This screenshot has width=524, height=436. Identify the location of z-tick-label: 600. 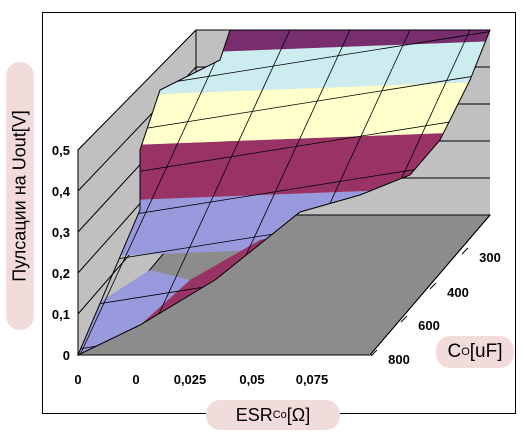
(429, 325).